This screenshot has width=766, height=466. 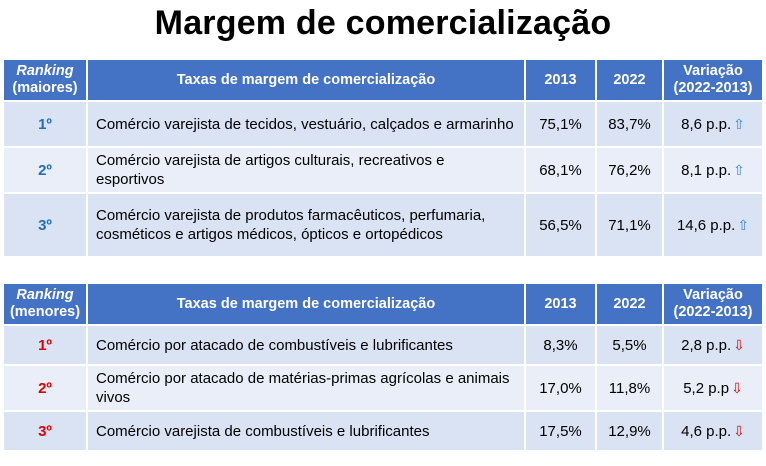 I want to click on value-2013-cell: 56,5%, so click(x=560, y=225).